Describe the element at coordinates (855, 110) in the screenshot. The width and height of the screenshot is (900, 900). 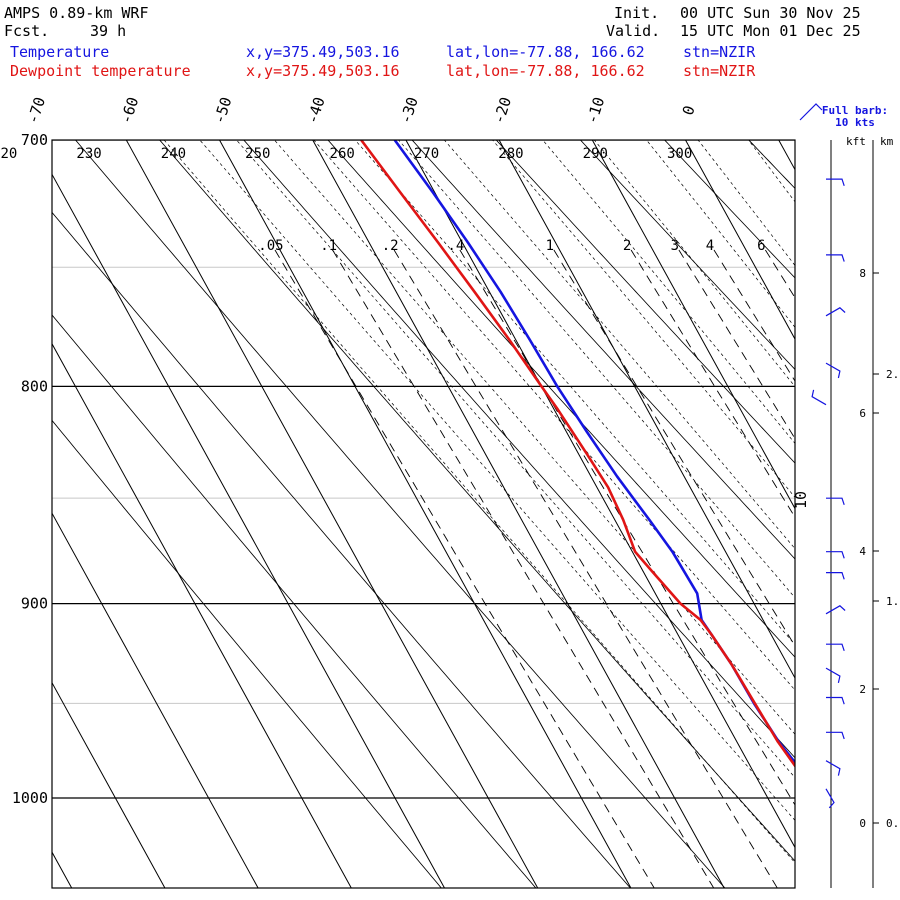
I see `barb-key-line1: Full barb:` at that location.